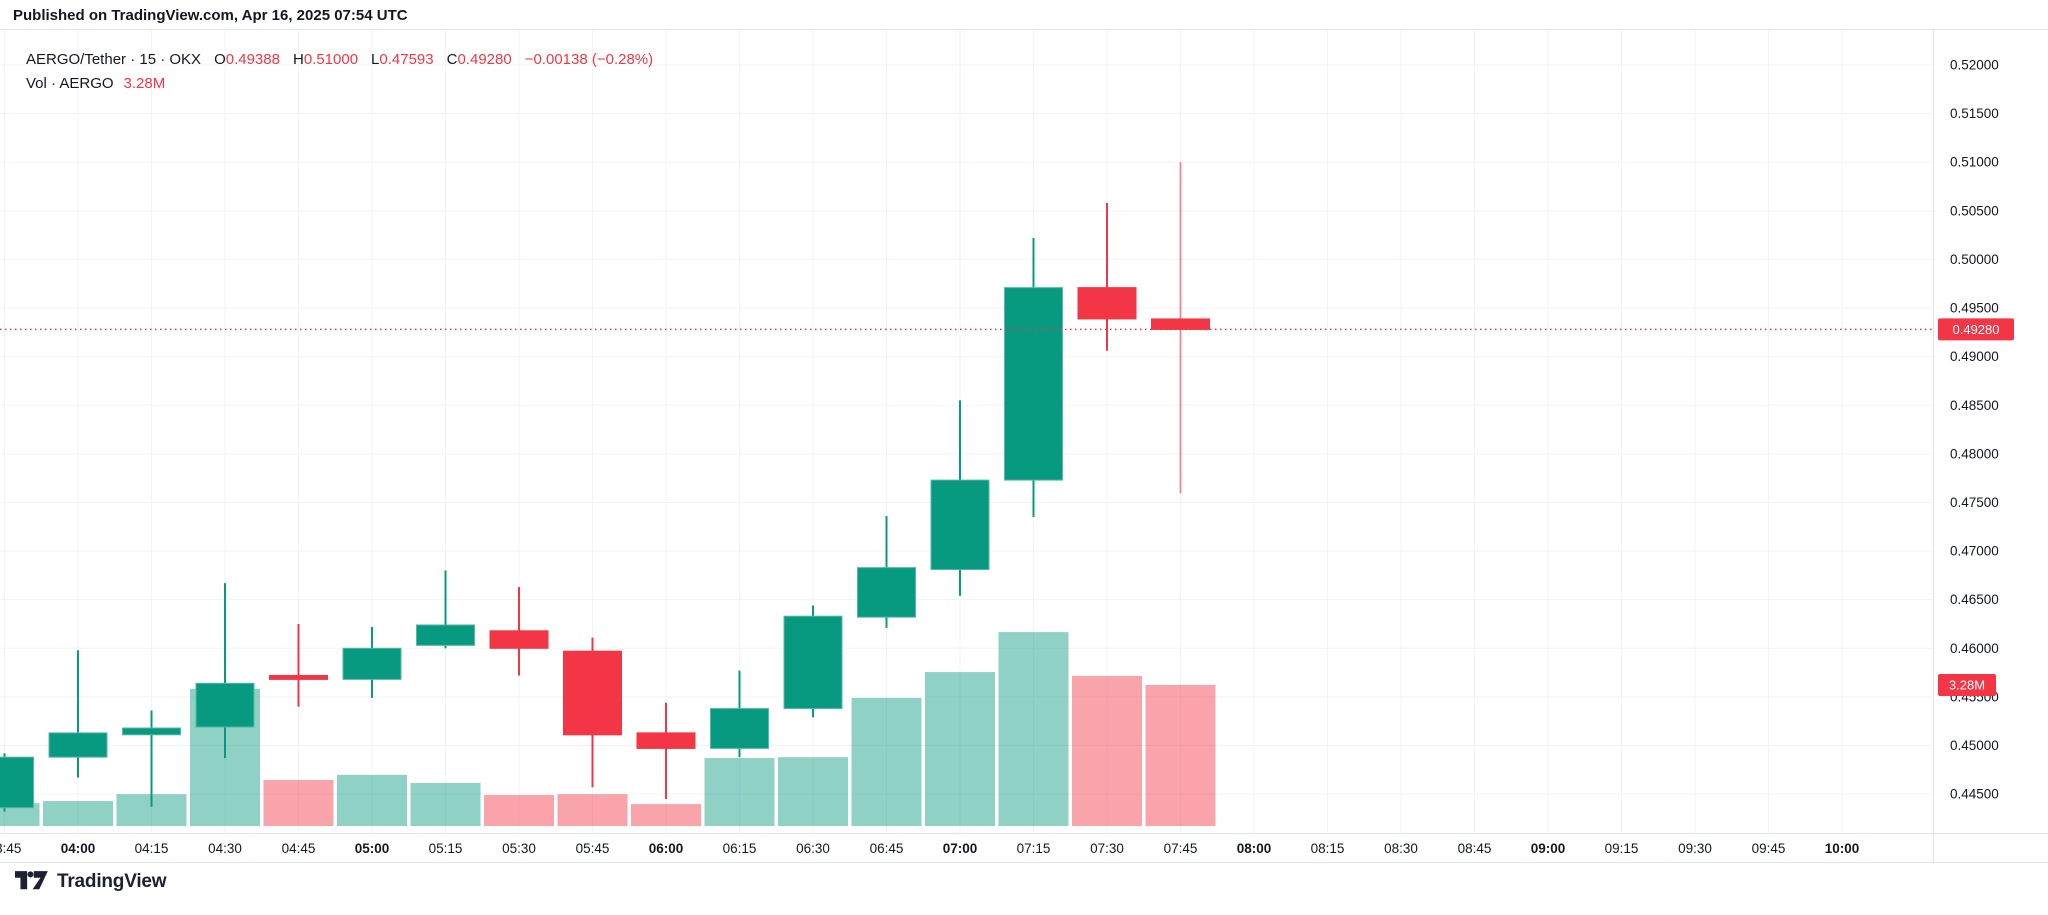 The image size is (2048, 915). Describe the element at coordinates (1974, 599) in the screenshot. I see `price-tick-label: 0.46500` at that location.